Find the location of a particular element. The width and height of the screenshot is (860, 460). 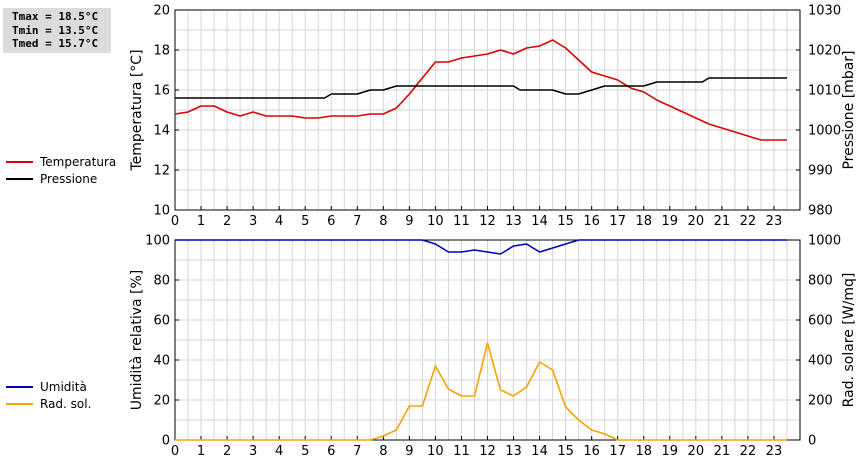

y-tick-label: 18 is located at coordinates (161, 51).